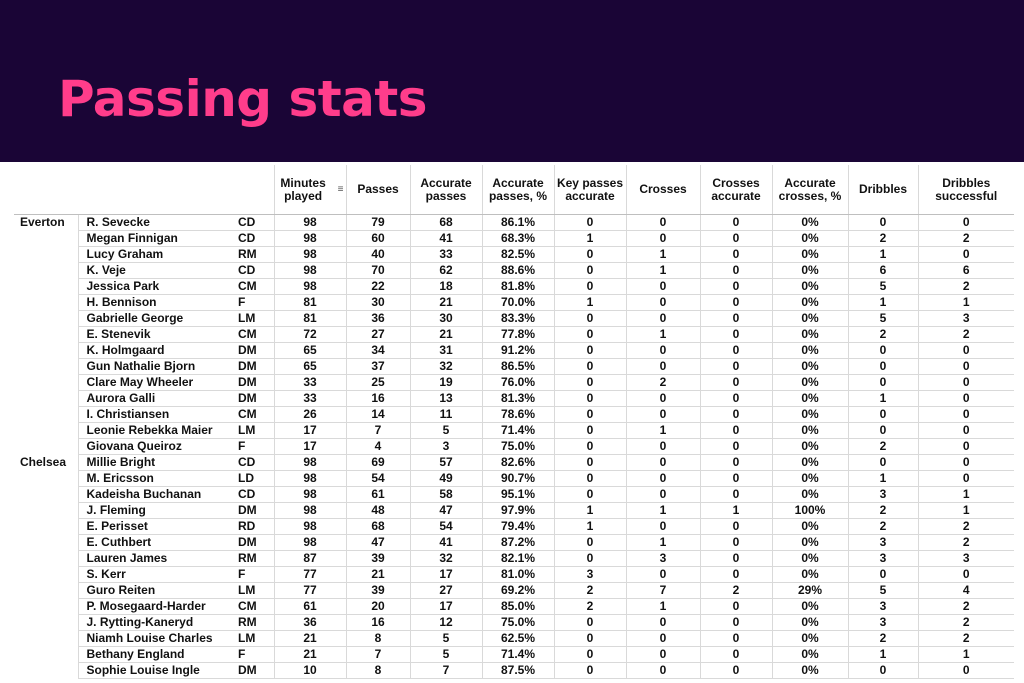 This screenshot has width=1024, height=683. What do you see at coordinates (340, 189) in the screenshot?
I see `sort-descending-icon: ≡` at bounding box center [340, 189].